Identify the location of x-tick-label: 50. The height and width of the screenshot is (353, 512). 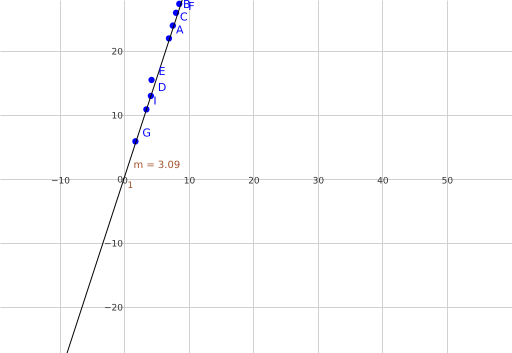
(448, 181).